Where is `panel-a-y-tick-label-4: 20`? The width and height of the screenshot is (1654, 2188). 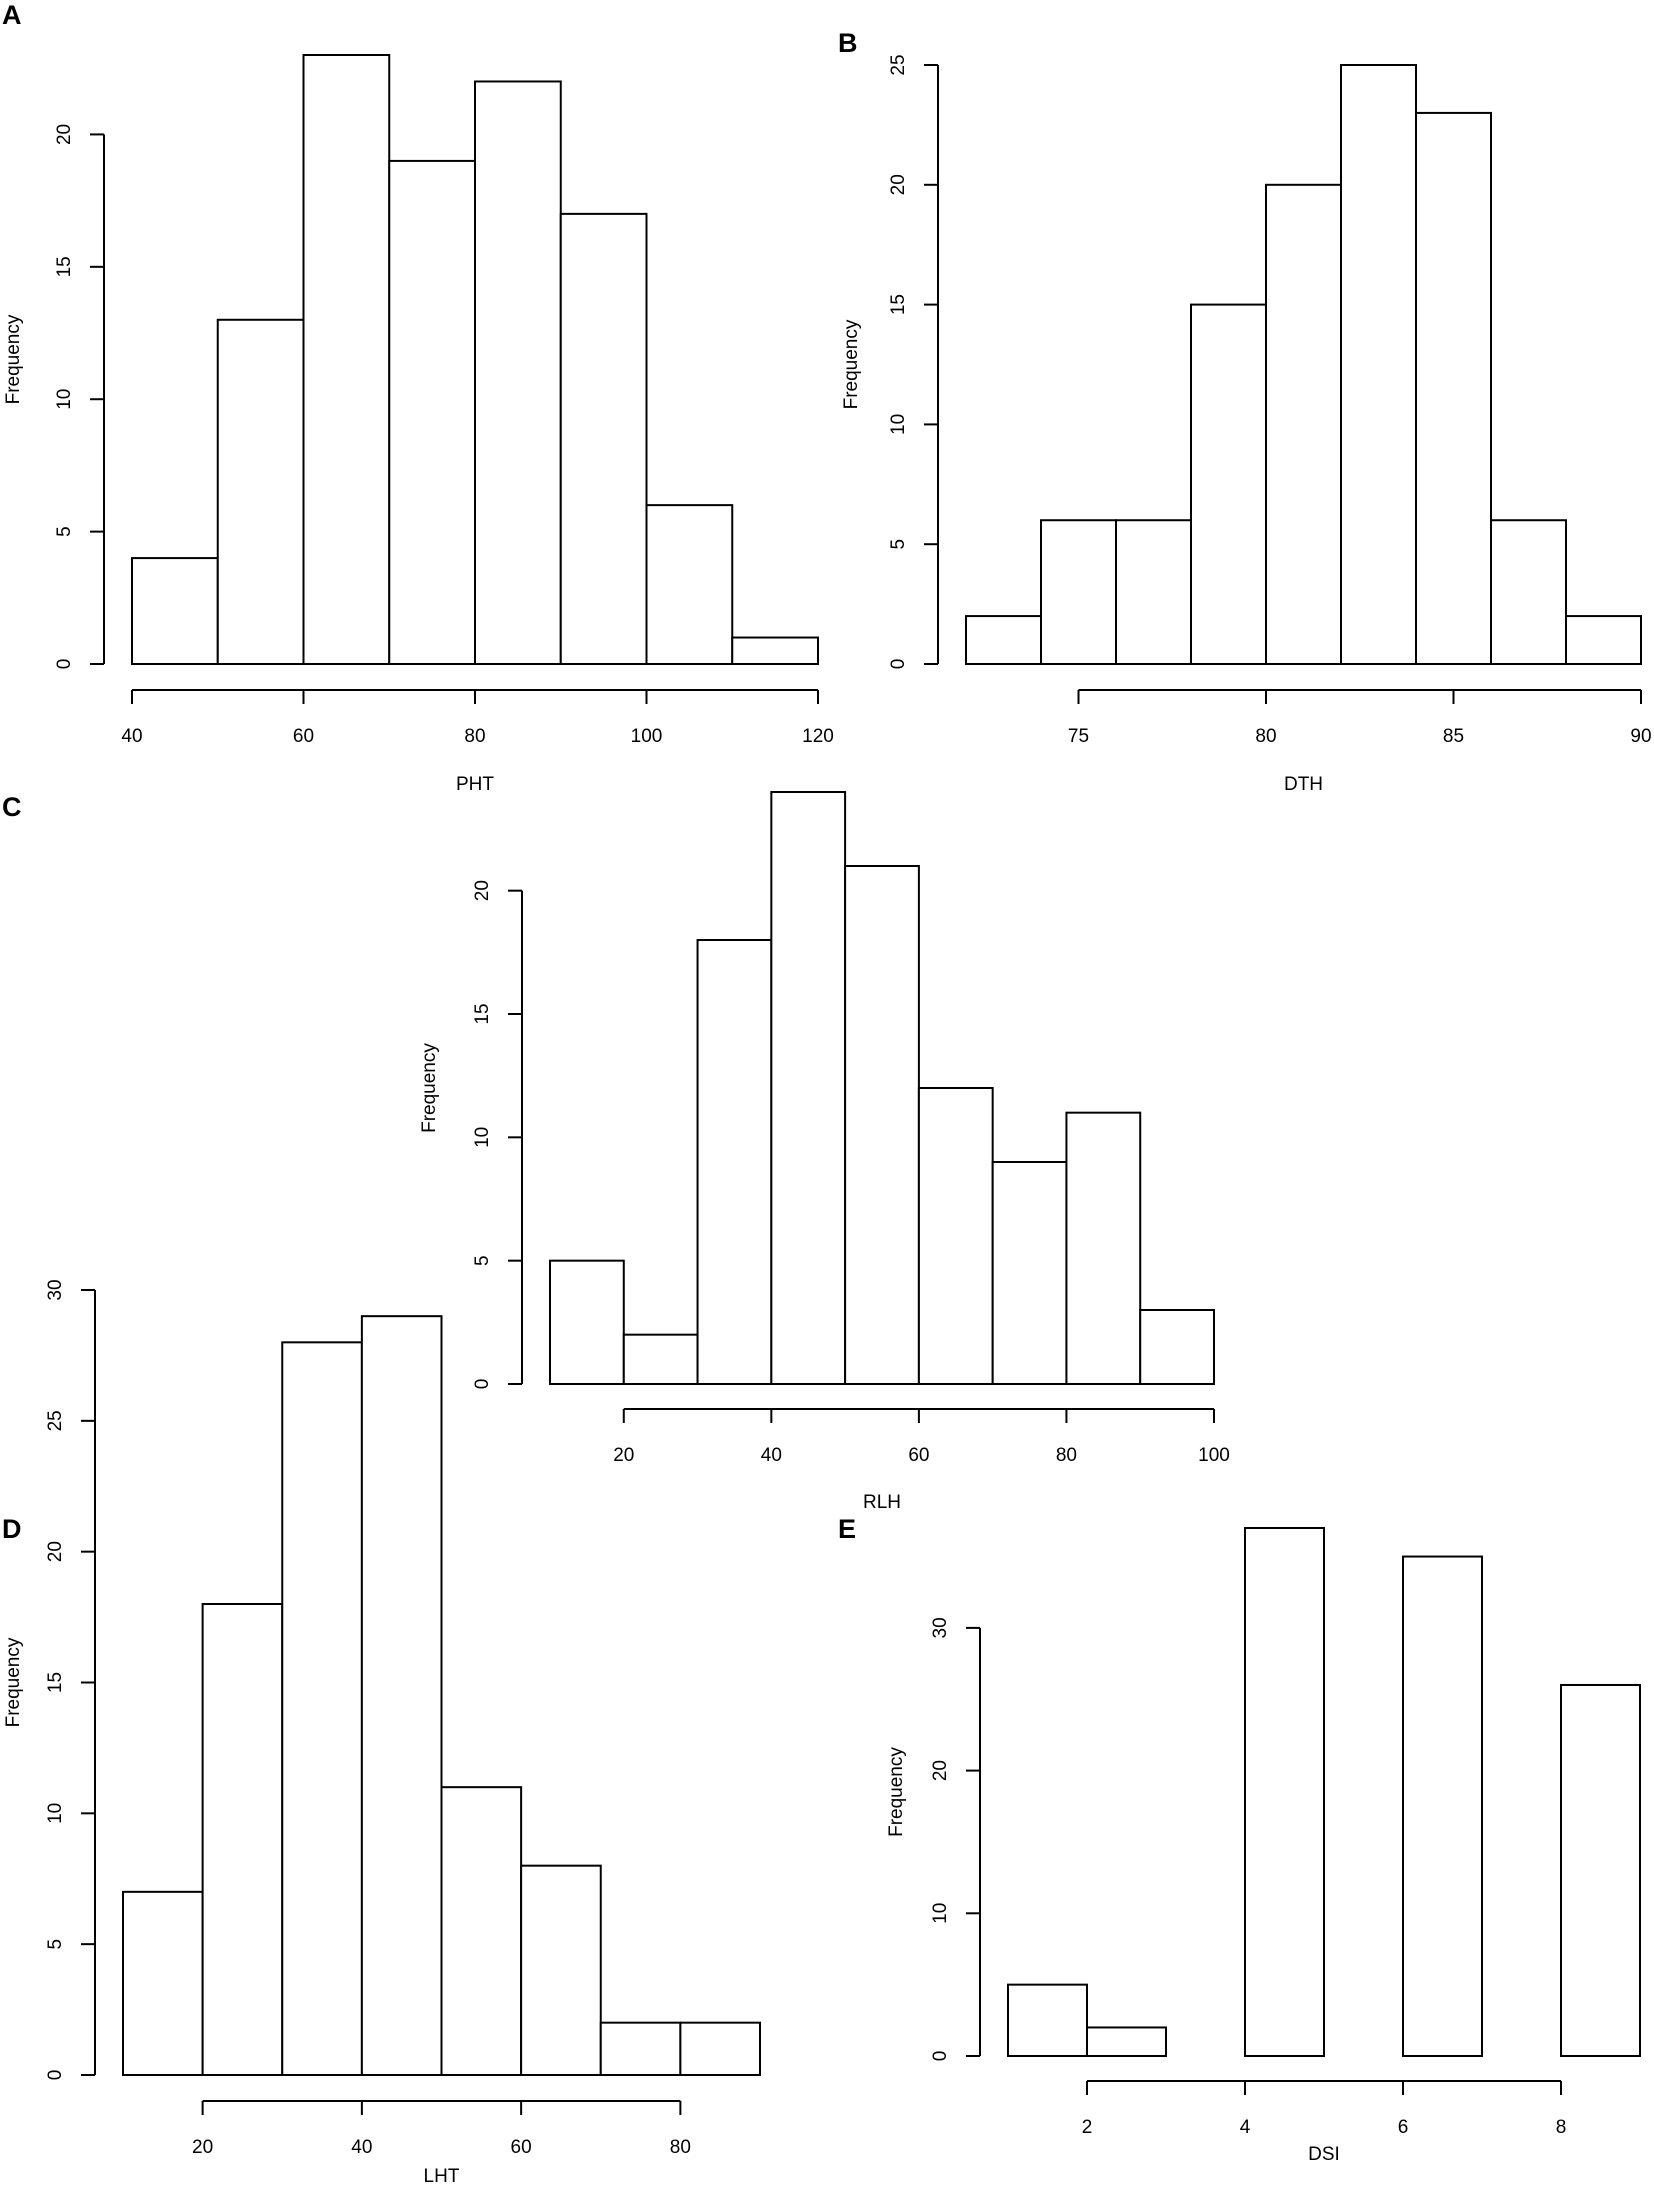 panel-a-y-tick-label-4: 20 is located at coordinates (64, 134).